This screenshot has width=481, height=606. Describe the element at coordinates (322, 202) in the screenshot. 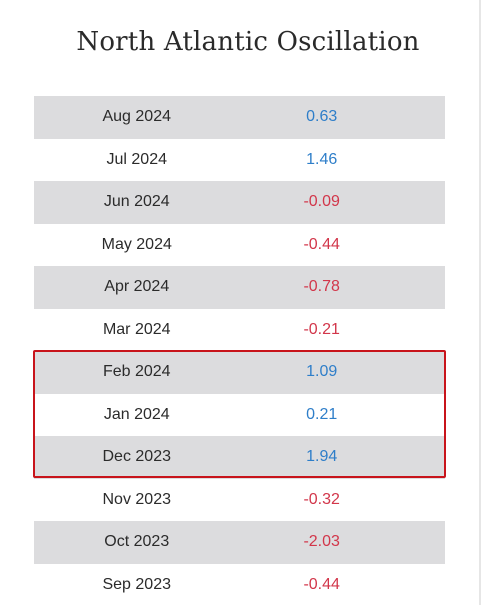

I see `row-value: -0.09` at that location.